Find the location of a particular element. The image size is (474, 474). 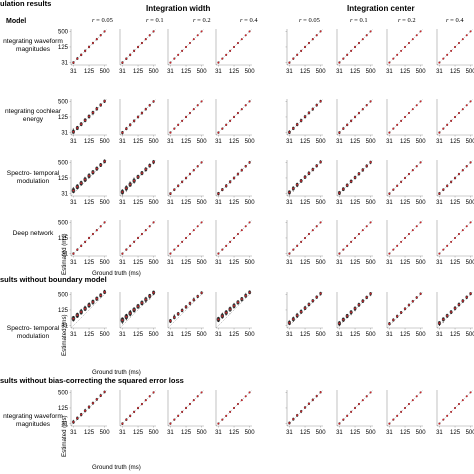

panel-r3-c7: 31 125 500 is located at coordinates (455, 242).